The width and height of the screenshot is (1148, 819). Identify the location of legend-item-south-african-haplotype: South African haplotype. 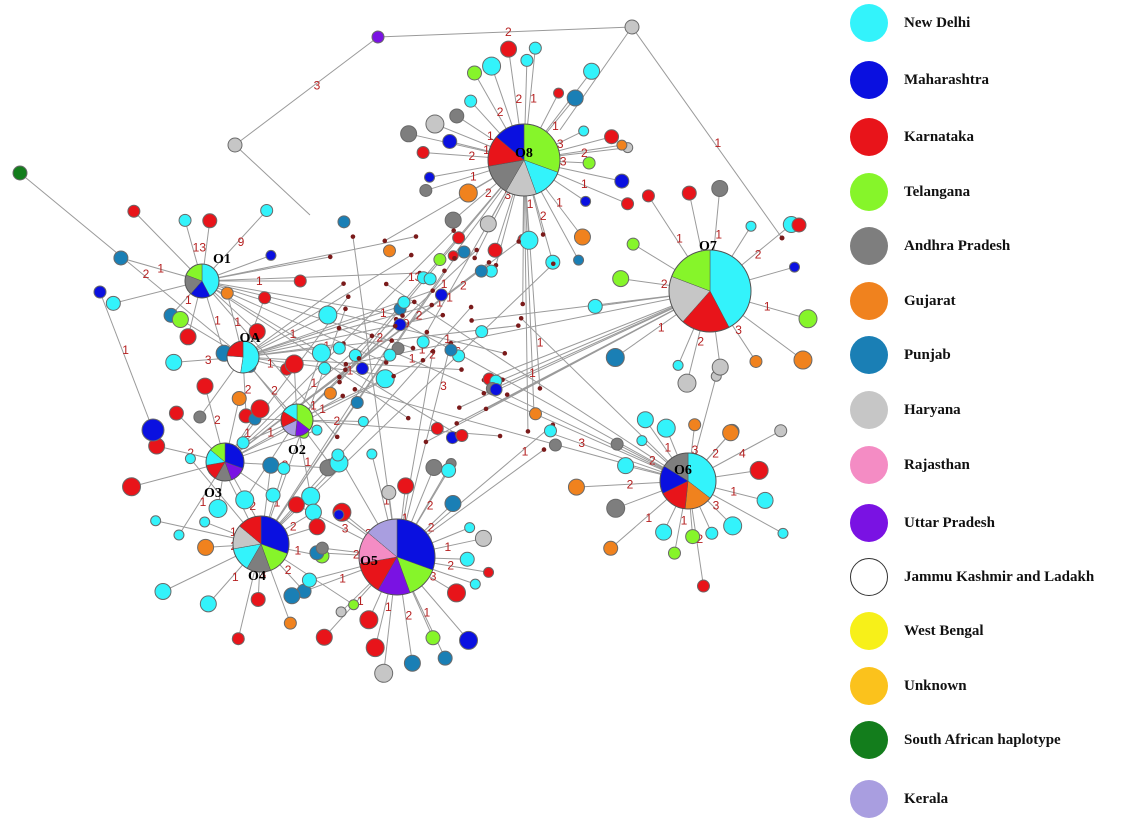
(955, 740).